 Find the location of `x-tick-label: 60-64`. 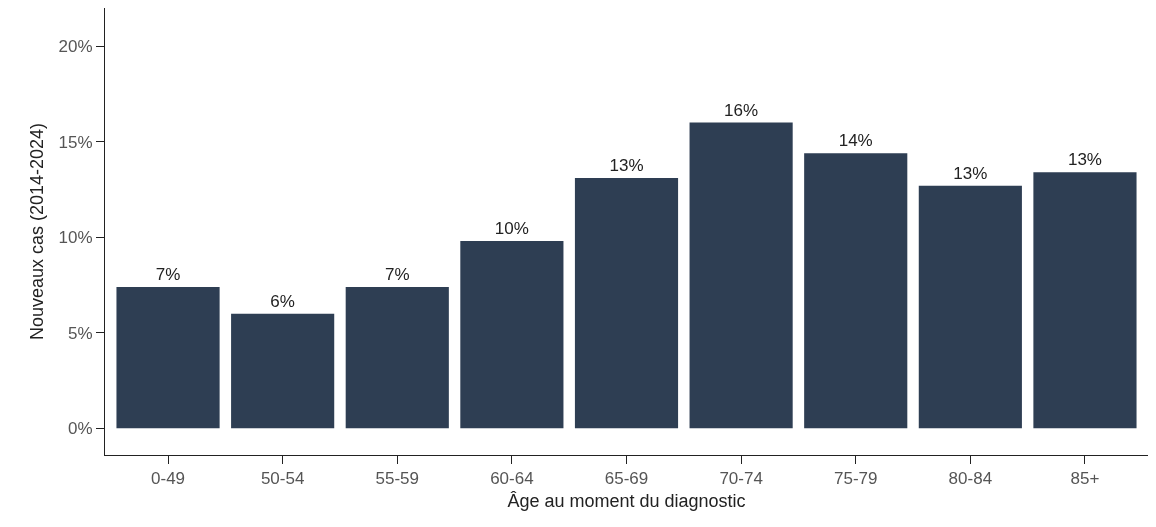

x-tick-label: 60-64 is located at coordinates (512, 479).